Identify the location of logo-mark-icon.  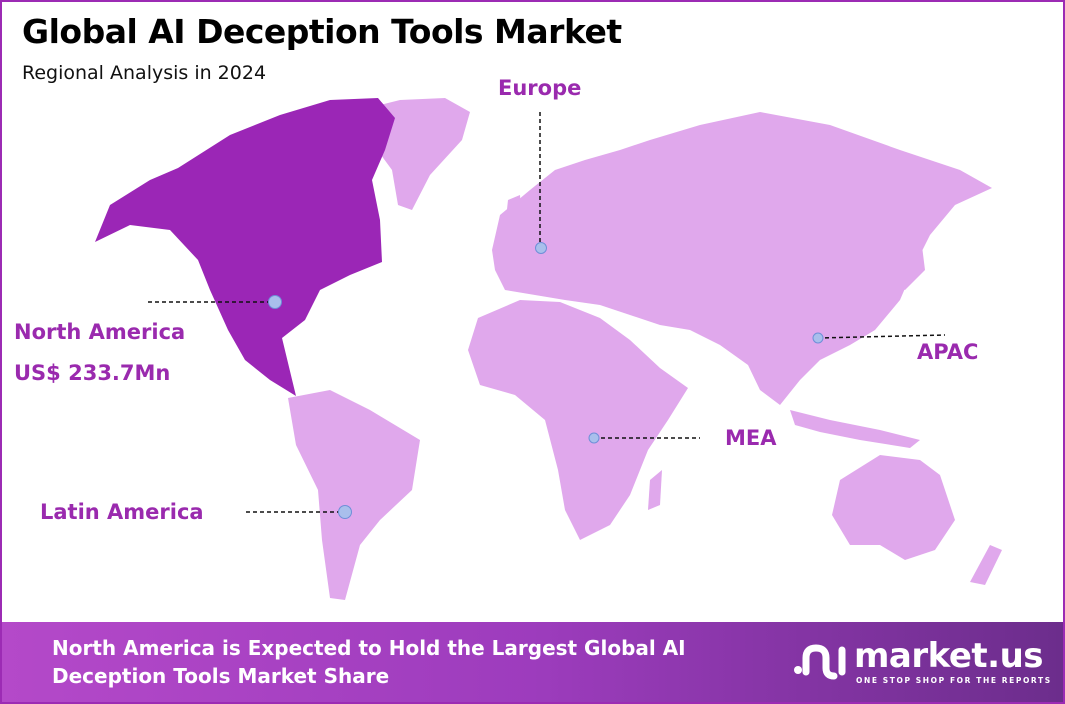
(820, 662).